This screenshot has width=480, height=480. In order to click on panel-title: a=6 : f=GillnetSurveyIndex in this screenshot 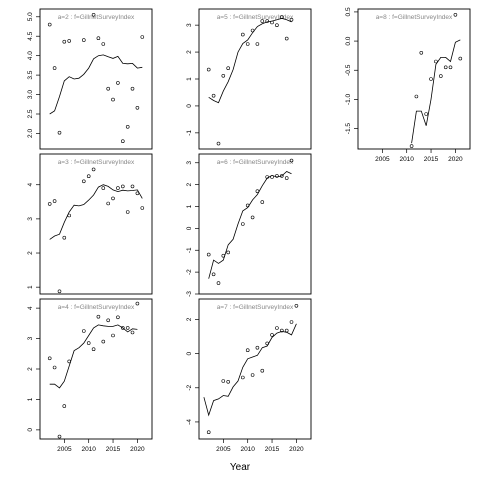, I will do `click(255, 162)`.